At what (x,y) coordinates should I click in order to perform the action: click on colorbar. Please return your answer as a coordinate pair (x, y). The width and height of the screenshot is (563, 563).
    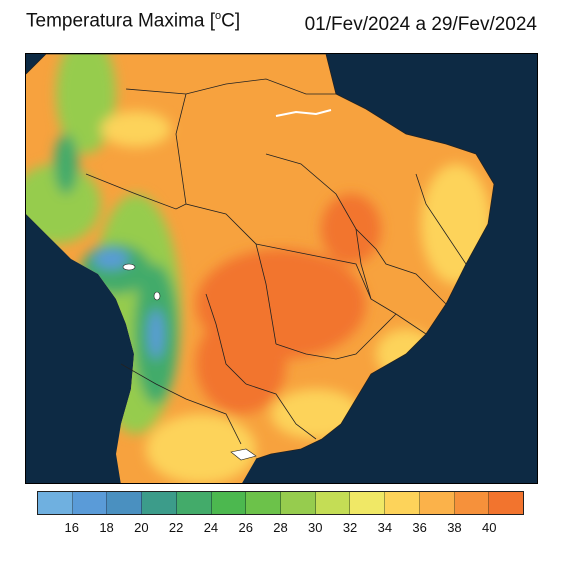
    Looking at the image, I should click on (280, 503).